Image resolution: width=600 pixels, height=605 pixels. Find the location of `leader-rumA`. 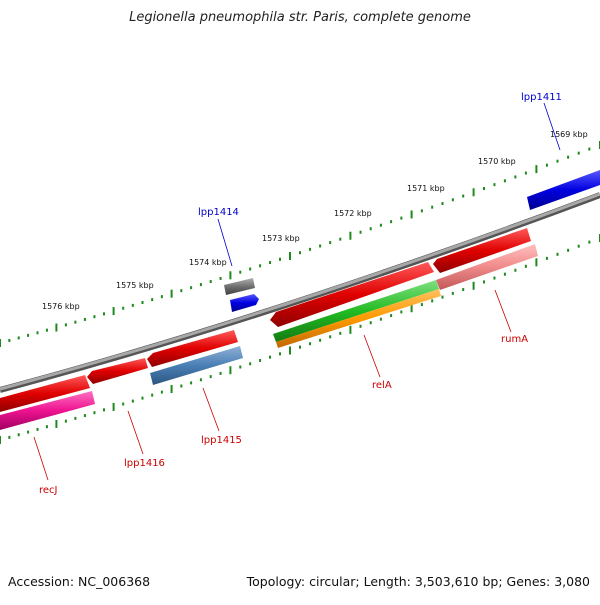

leader-rumA is located at coordinates (503, 311).